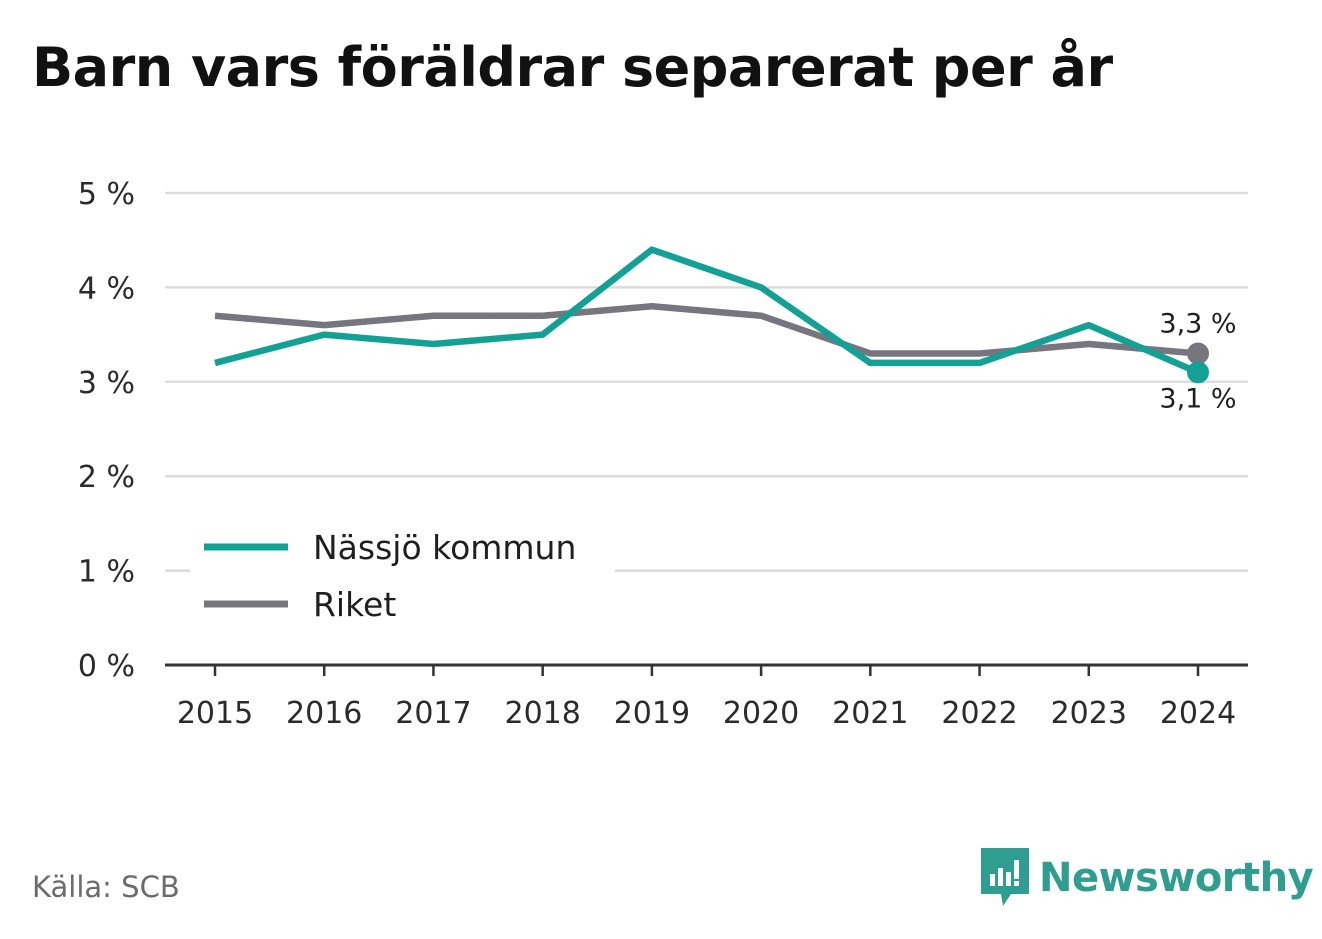 This screenshot has width=1322, height=939. I want to click on source-note: Källa: SCB, so click(106, 887).